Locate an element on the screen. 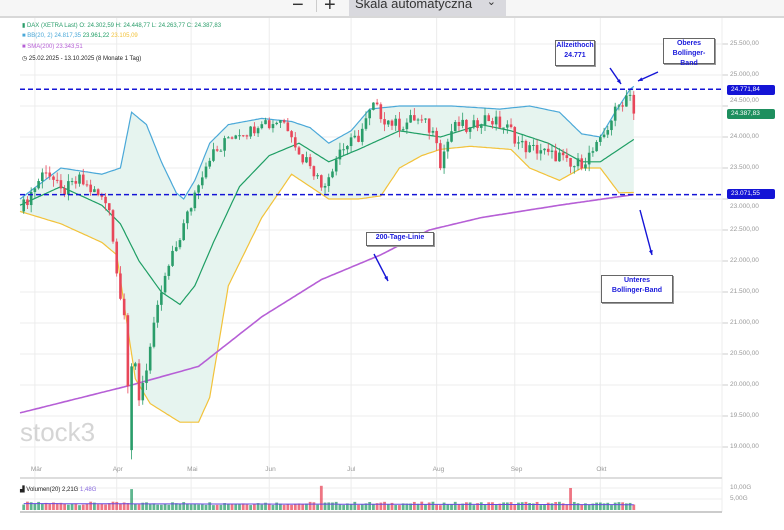 Image resolution: width=784 pixels, height=530 pixels. scale-dropdown: Skala automatyczna ⌄ is located at coordinates (427, 8).